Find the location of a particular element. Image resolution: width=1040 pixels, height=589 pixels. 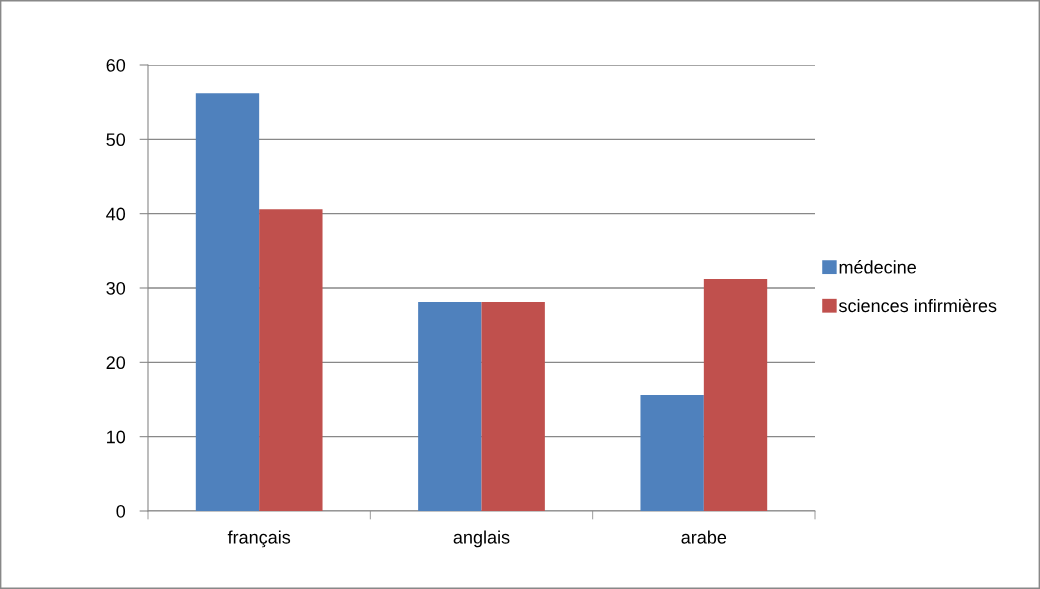

y-tick-label: 40 is located at coordinates (116, 214).